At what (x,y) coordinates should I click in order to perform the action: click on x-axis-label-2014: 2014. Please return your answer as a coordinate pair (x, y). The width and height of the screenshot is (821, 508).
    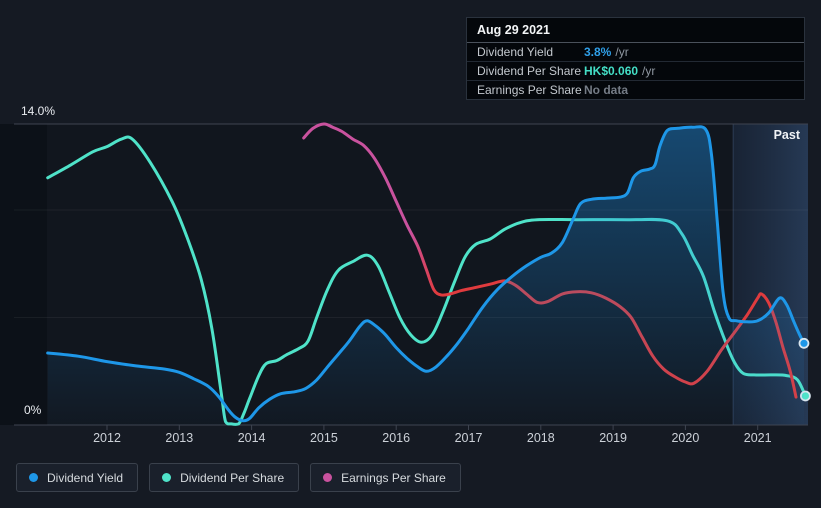
    Looking at the image, I should click on (251, 438).